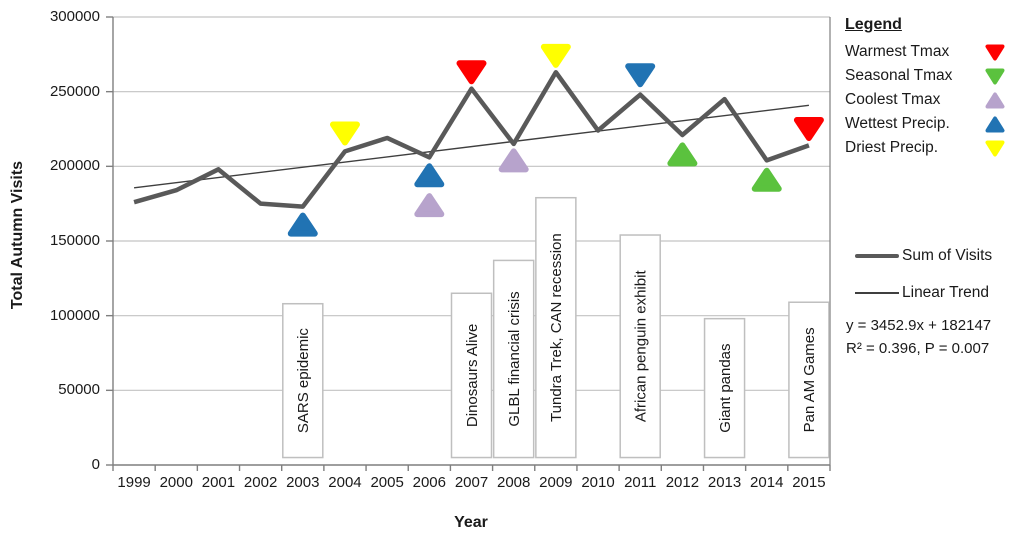  I want to click on sum-line-label: Sum of Visits, so click(947, 255).